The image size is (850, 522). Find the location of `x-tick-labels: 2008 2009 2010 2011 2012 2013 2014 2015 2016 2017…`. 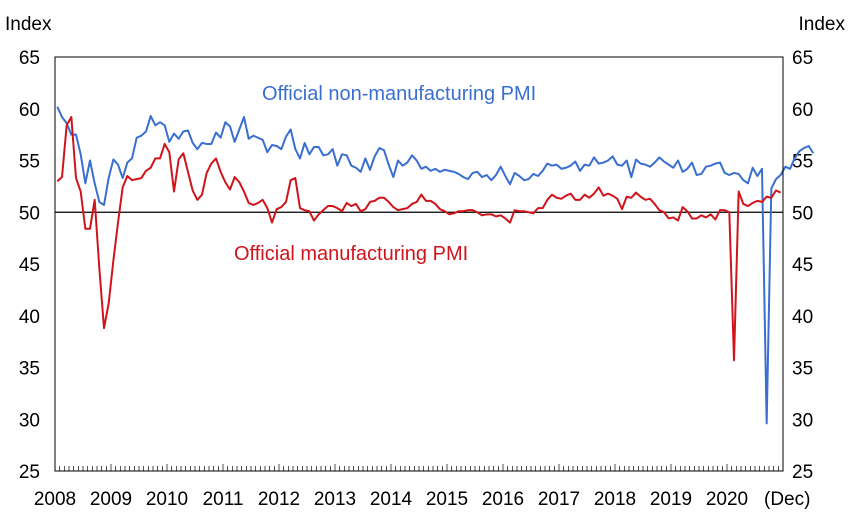

x-tick-labels: 2008 2009 2010 2011 2012 2013 2014 2015 2016 2017… is located at coordinates (422, 499).